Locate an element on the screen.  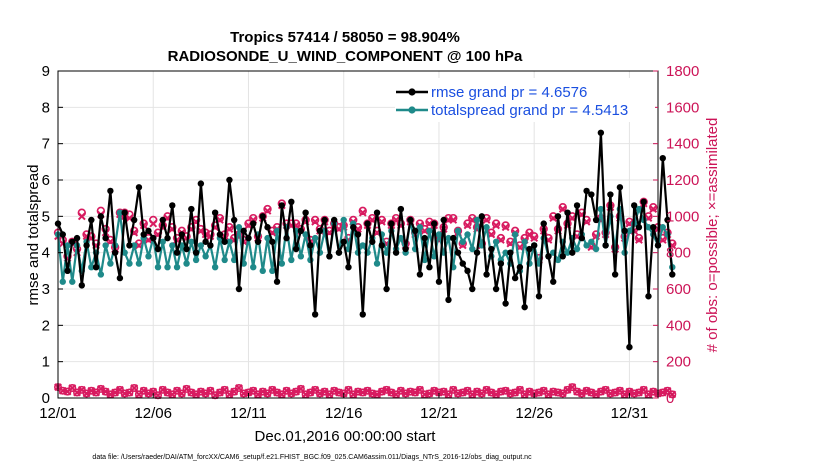
y-tick-label-left: 3 is located at coordinates (46, 289).